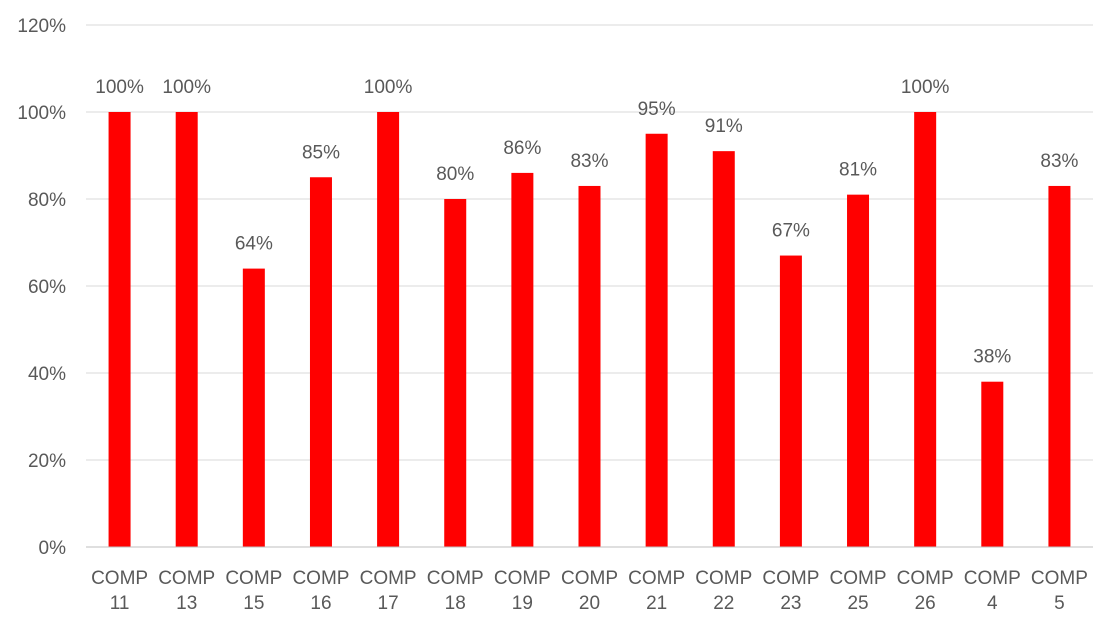  What do you see at coordinates (47, 461) in the screenshot?
I see `y-tick-label: 20%` at bounding box center [47, 461].